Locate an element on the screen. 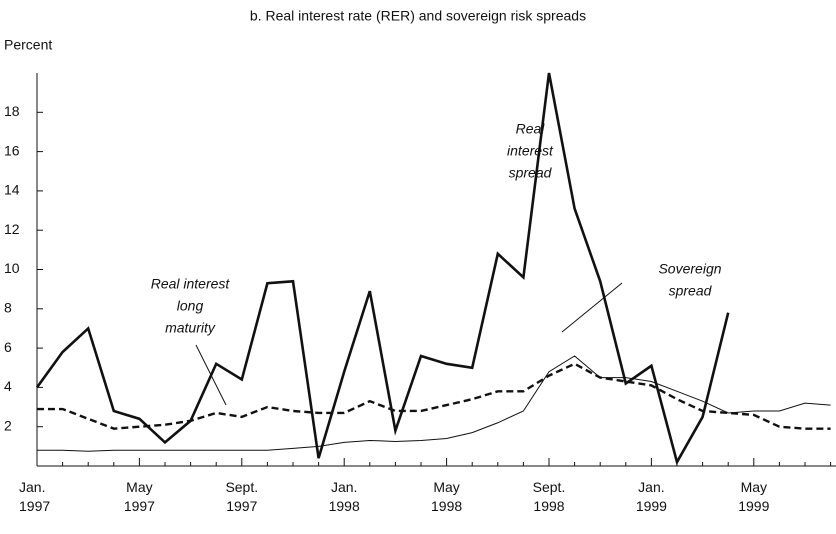 This screenshot has height=534, width=836. annotation: long is located at coordinates (190, 306).